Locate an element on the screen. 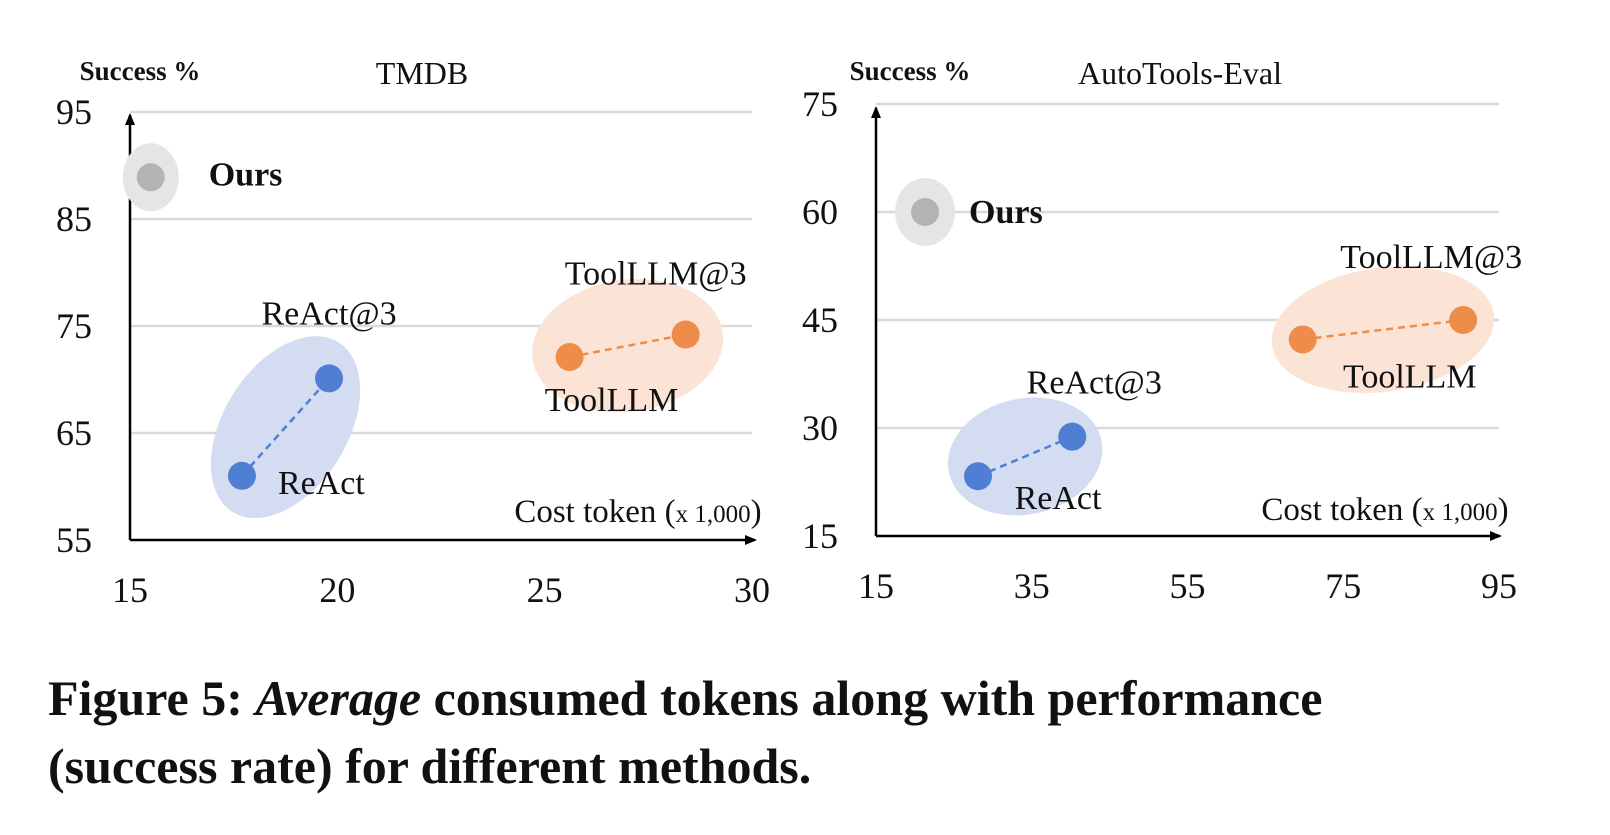 The image size is (1610, 835). x-tick-label: 95 is located at coordinates (1499, 586).